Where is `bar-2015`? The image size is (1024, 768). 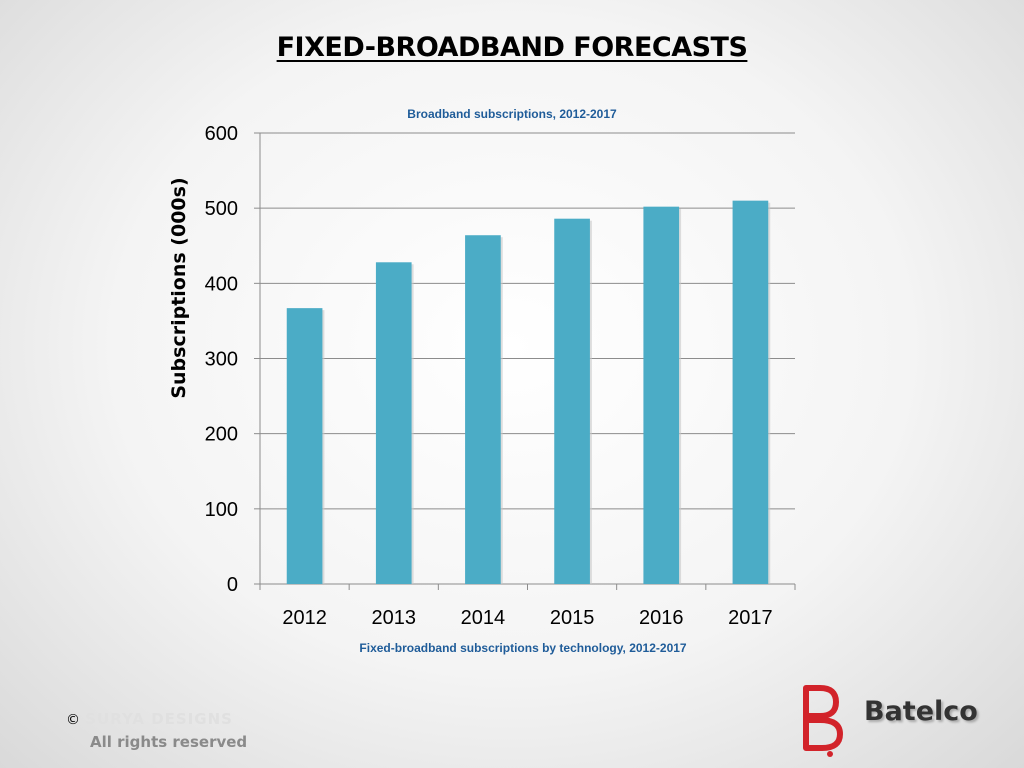 bar-2015 is located at coordinates (572, 401).